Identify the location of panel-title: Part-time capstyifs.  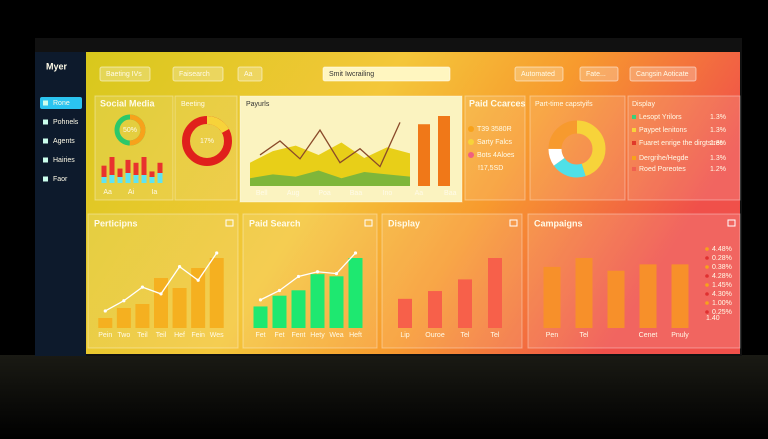
(564, 104).